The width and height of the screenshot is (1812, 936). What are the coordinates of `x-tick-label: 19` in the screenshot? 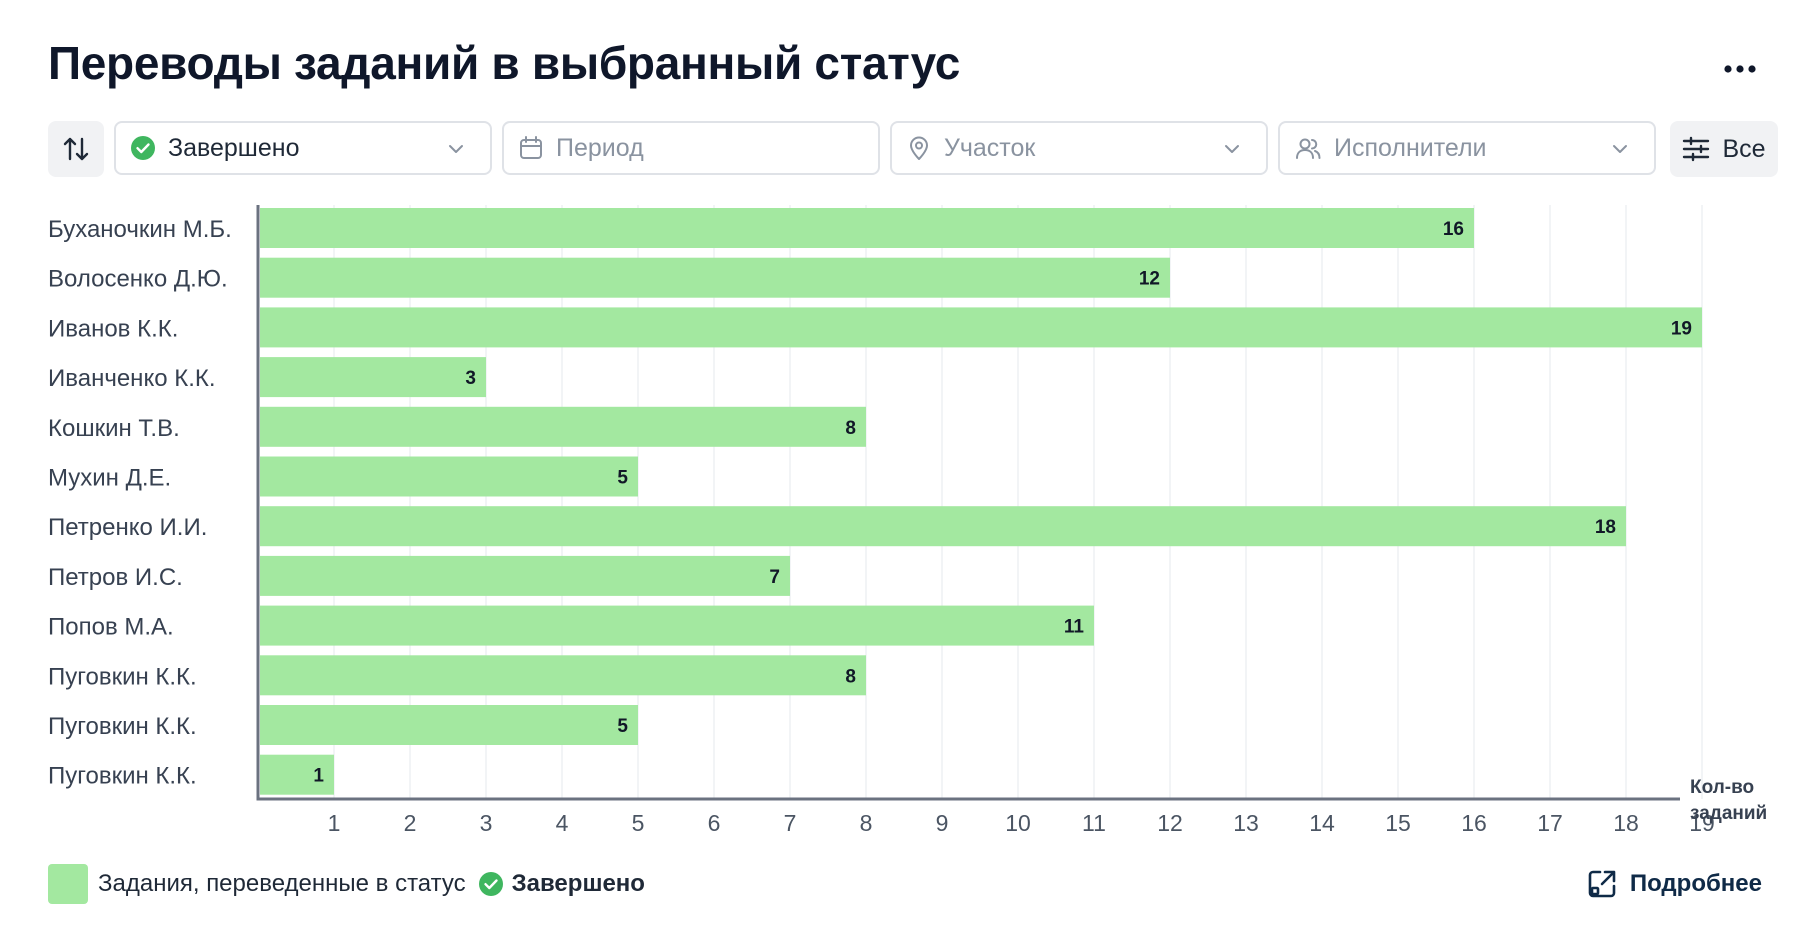 It's located at (1702, 822).